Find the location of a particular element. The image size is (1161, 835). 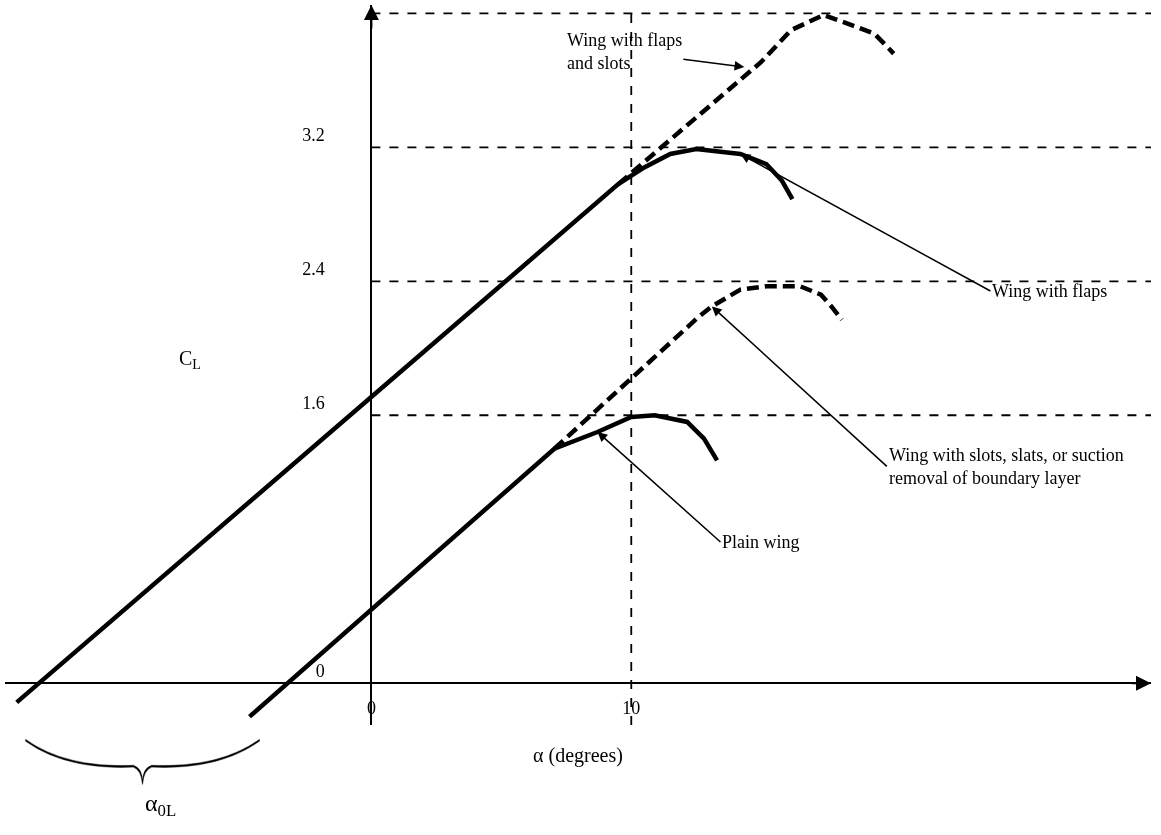

annotation: Plain wing is located at coordinates (761, 542).